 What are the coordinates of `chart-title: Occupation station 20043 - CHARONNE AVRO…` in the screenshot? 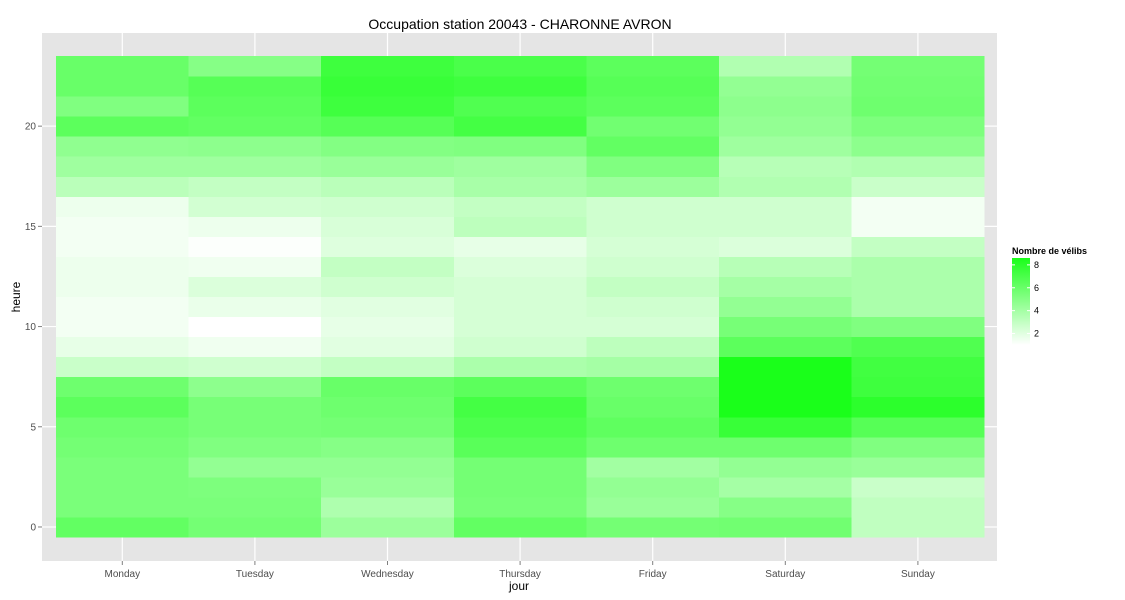 It's located at (519, 24).